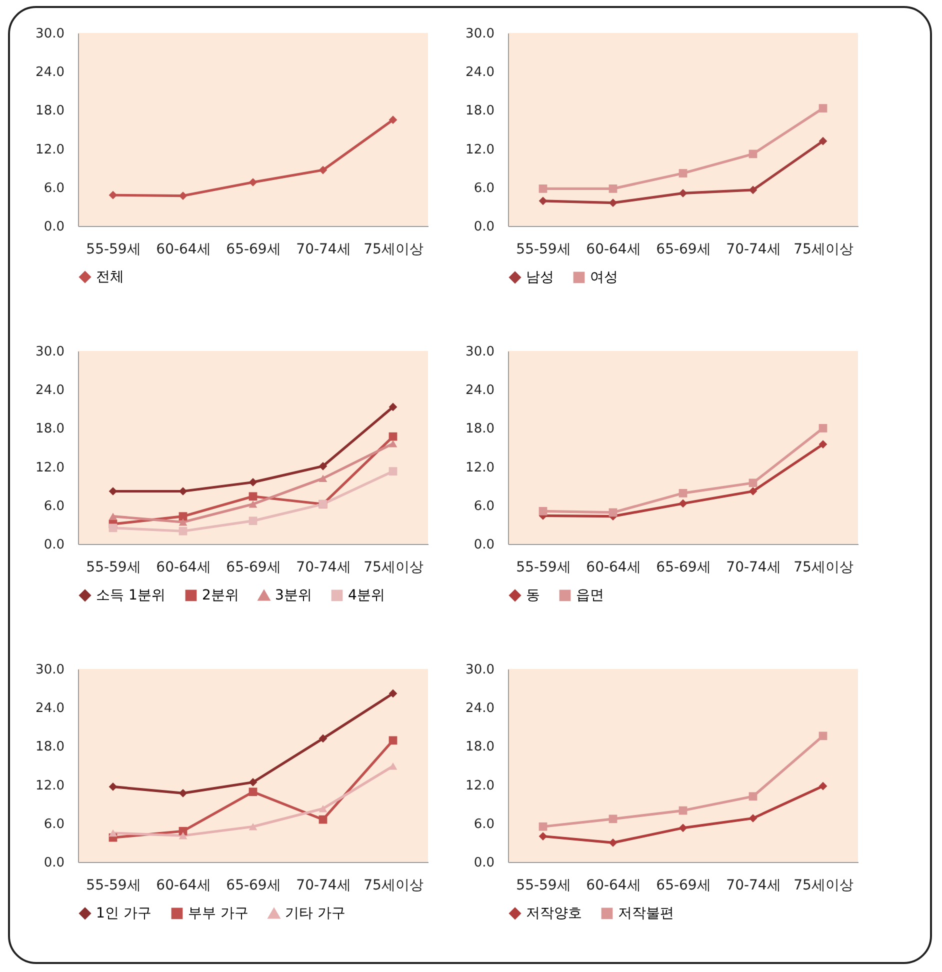 Image resolution: width=942 pixels, height=972 pixels. What do you see at coordinates (646, 913) in the screenshot?
I see `legend-label: 저작불편` at bounding box center [646, 913].